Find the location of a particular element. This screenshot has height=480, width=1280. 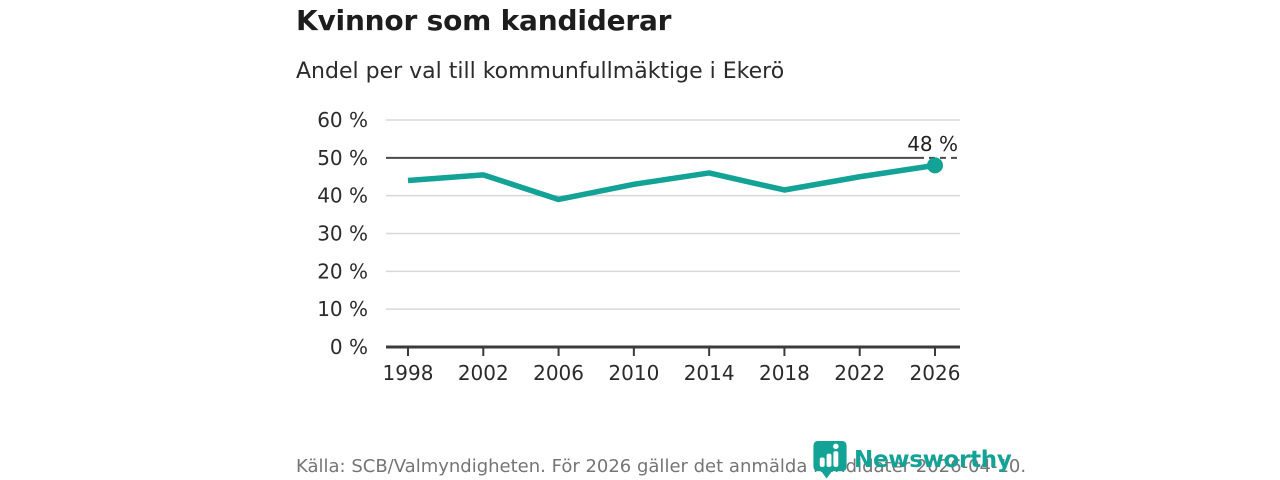

newsworthy-wordmark: Newsworthy is located at coordinates (933, 459).